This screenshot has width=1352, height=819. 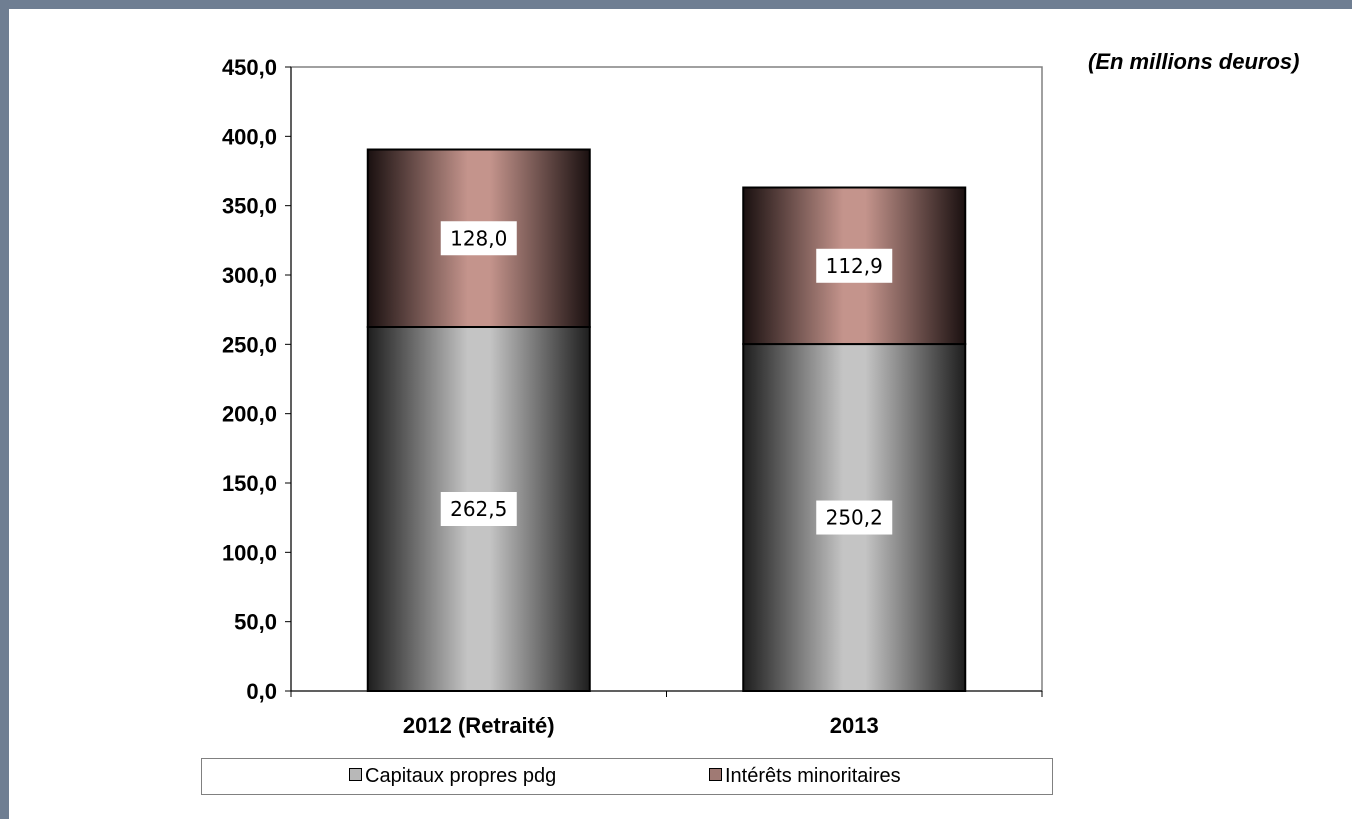 I want to click on legend-swatch-interets, so click(x=715, y=774).